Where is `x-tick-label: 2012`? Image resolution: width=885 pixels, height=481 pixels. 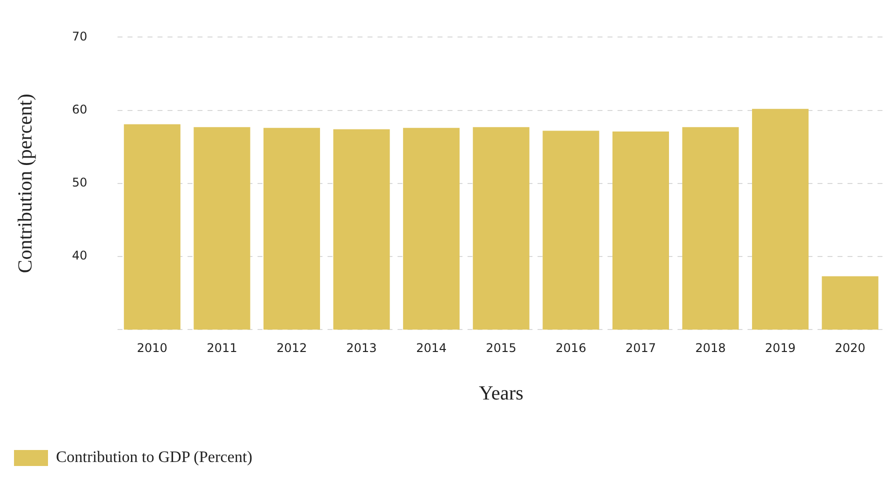
x-tick-label: 2012 is located at coordinates (292, 347).